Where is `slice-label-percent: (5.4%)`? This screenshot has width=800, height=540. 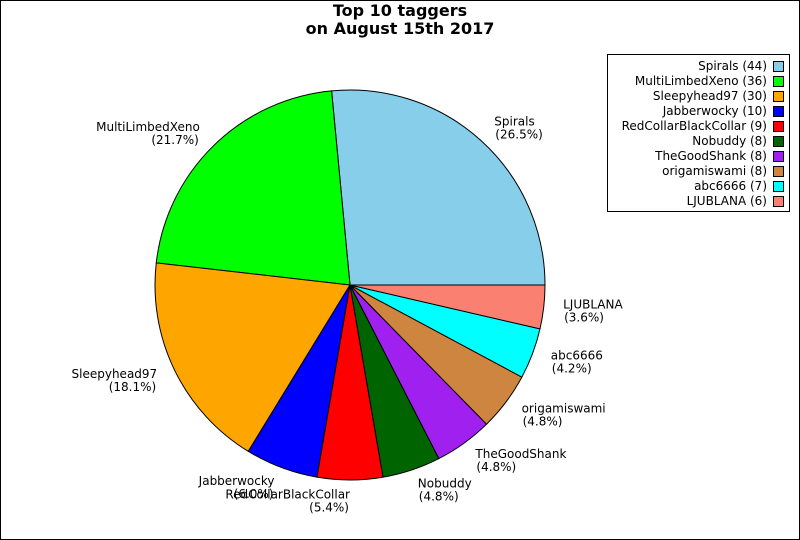 slice-label-percent: (5.4%) is located at coordinates (329, 508).